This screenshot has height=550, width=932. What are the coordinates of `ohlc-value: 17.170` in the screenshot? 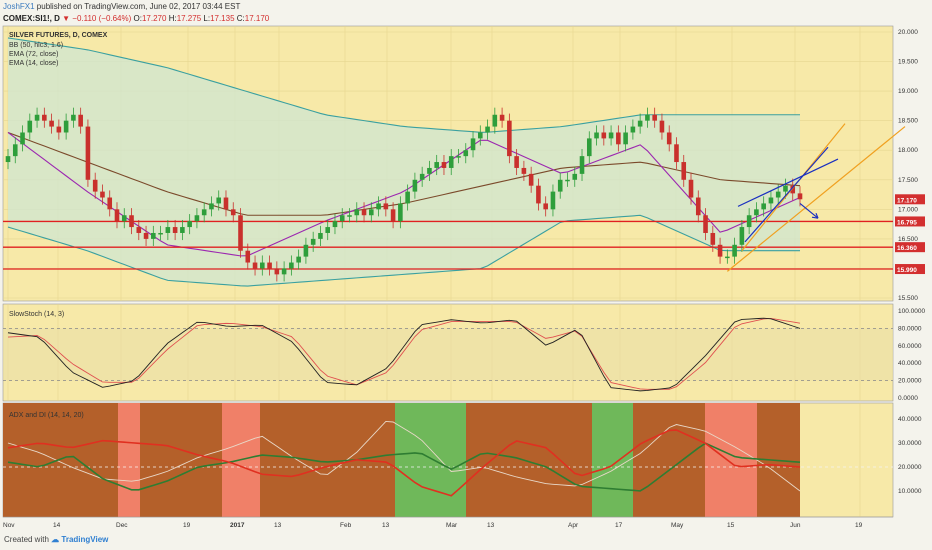 It's located at (257, 18).